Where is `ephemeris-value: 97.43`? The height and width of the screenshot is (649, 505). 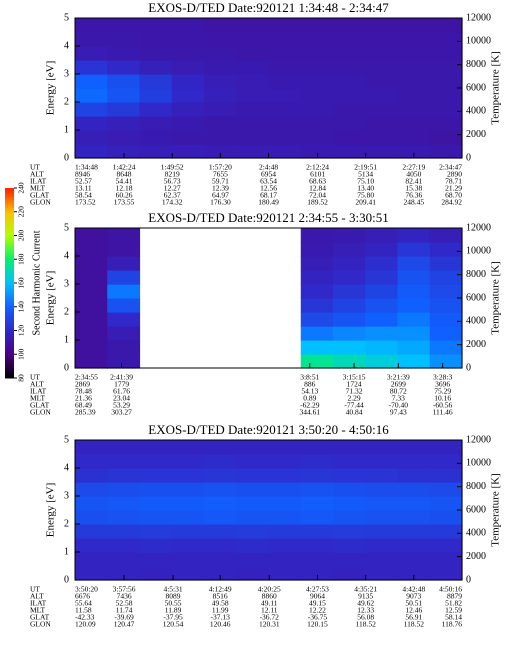 ephemeris-value: 97.43 is located at coordinates (398, 412).